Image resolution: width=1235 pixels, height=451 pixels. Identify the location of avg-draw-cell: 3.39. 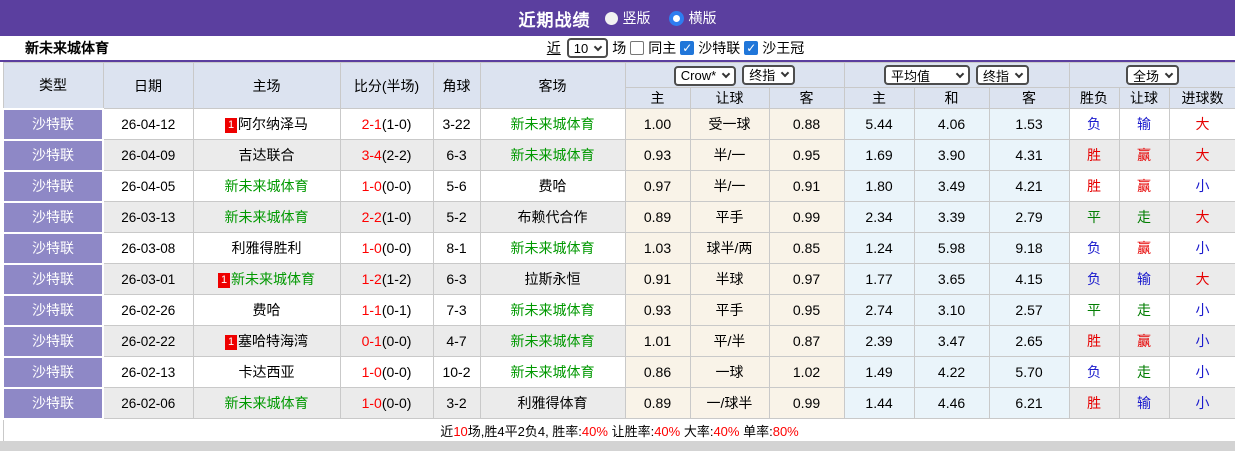
(951, 217).